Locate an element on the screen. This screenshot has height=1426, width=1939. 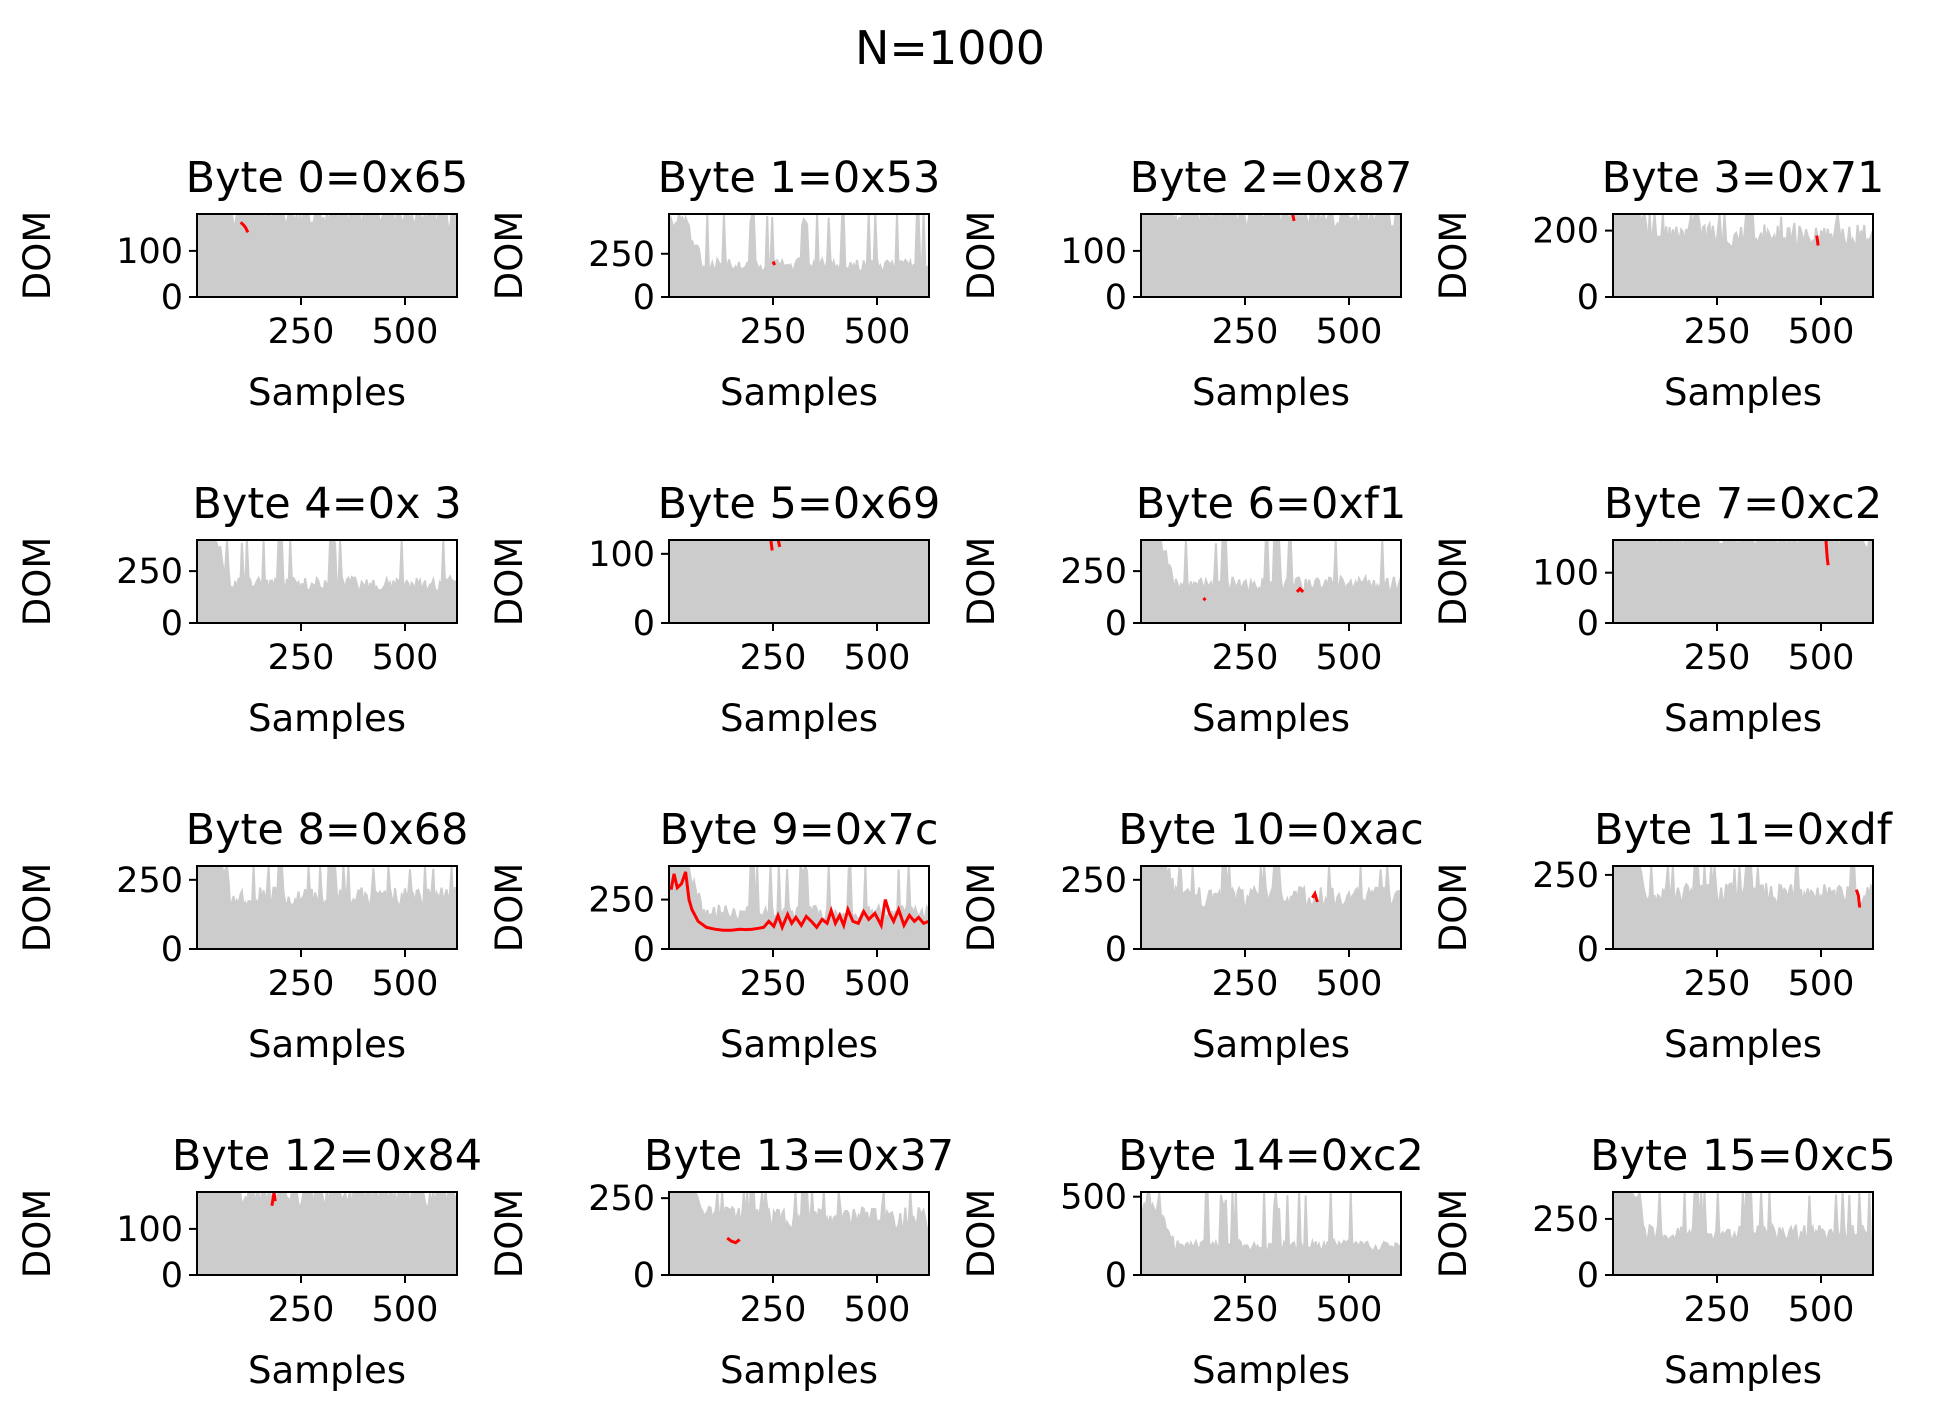
subplot-title: Byte 13=0x37 is located at coordinates (799, 1156).